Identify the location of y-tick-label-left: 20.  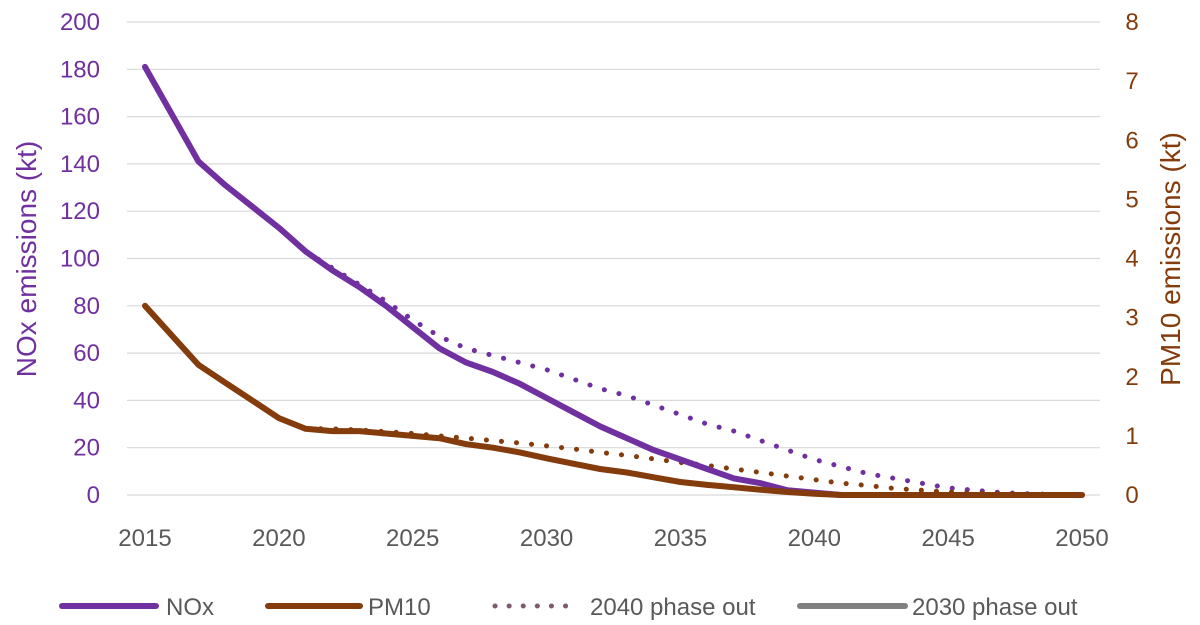
(86, 448).